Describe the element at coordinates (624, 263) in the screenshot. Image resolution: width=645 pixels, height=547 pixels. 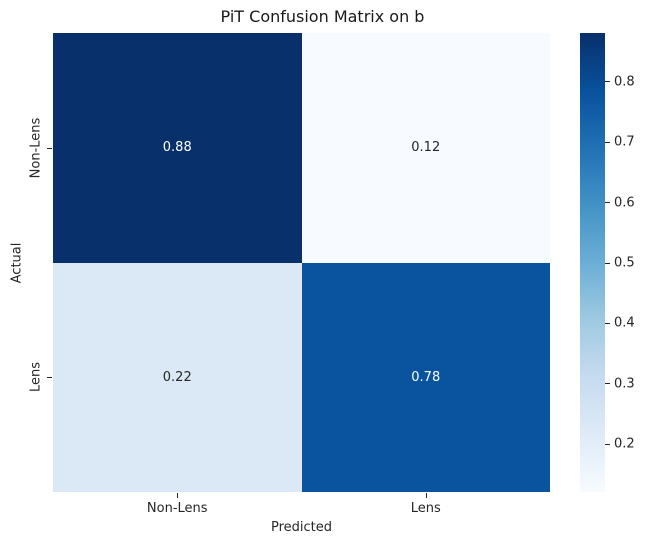
I see `colorbar-tick-label: 0.5` at that location.